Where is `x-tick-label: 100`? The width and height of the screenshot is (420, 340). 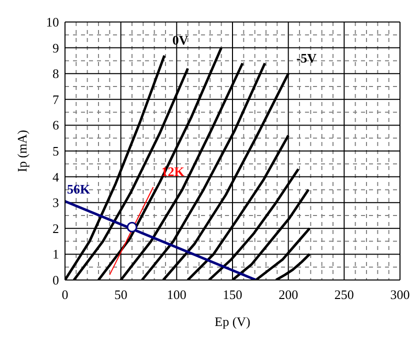
x-tick-label: 100 is located at coordinates (176, 294).